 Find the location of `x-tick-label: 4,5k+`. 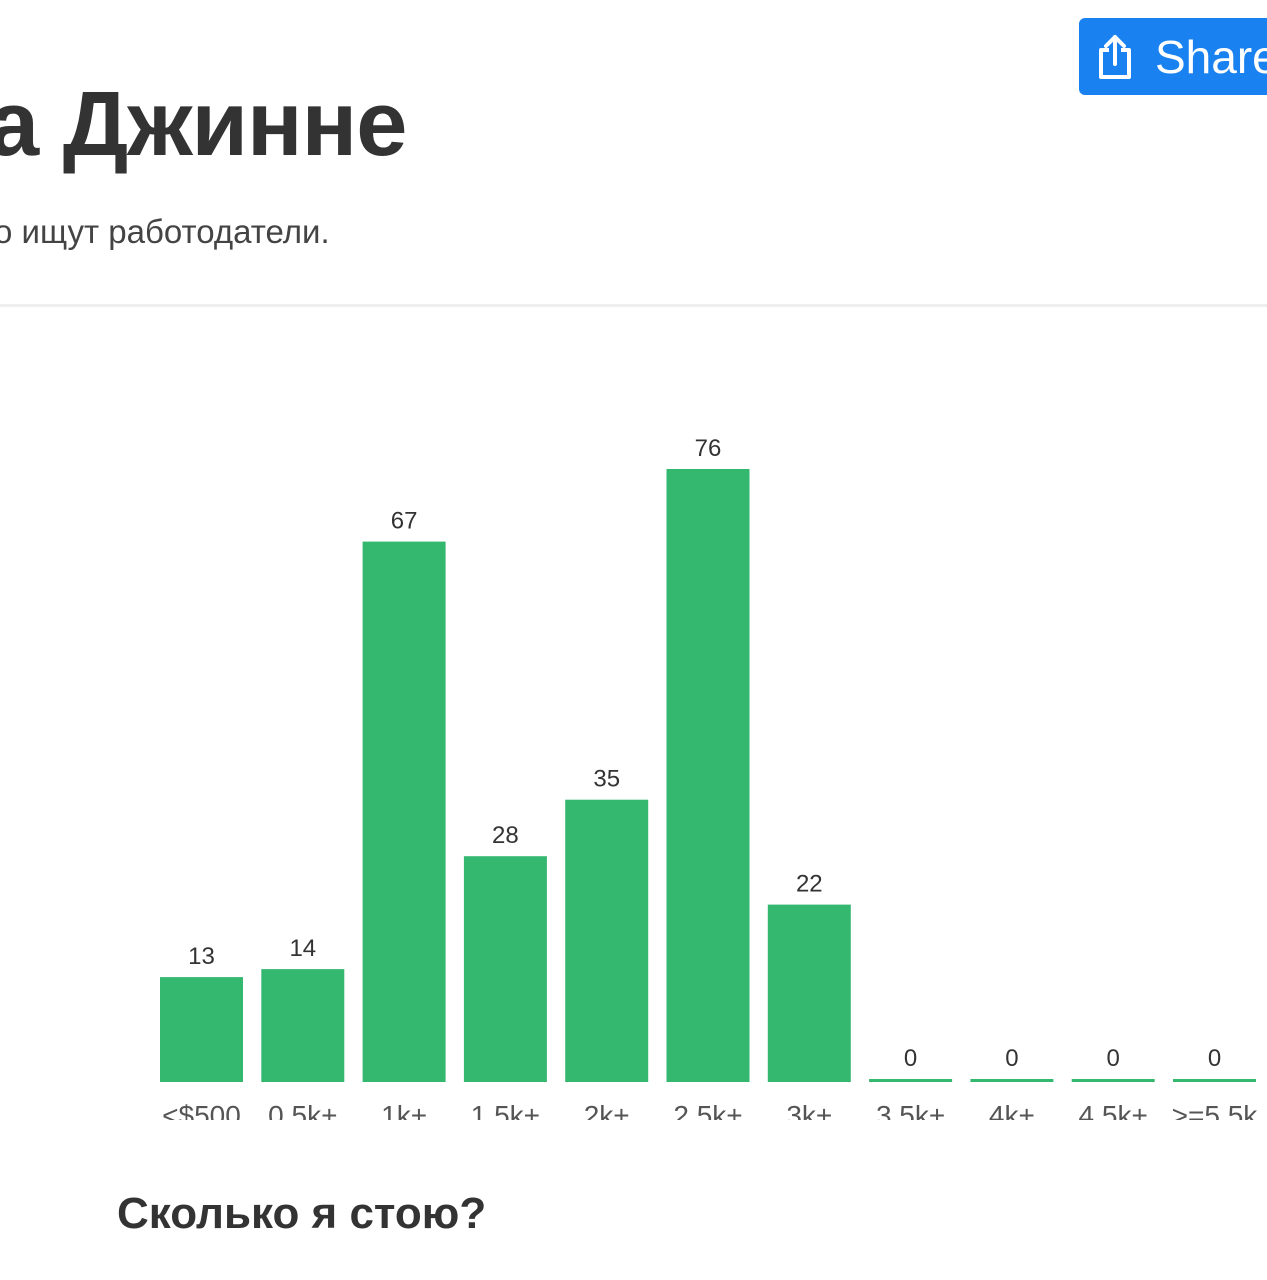

x-tick-label: 4,5k+ is located at coordinates (1113, 1110).